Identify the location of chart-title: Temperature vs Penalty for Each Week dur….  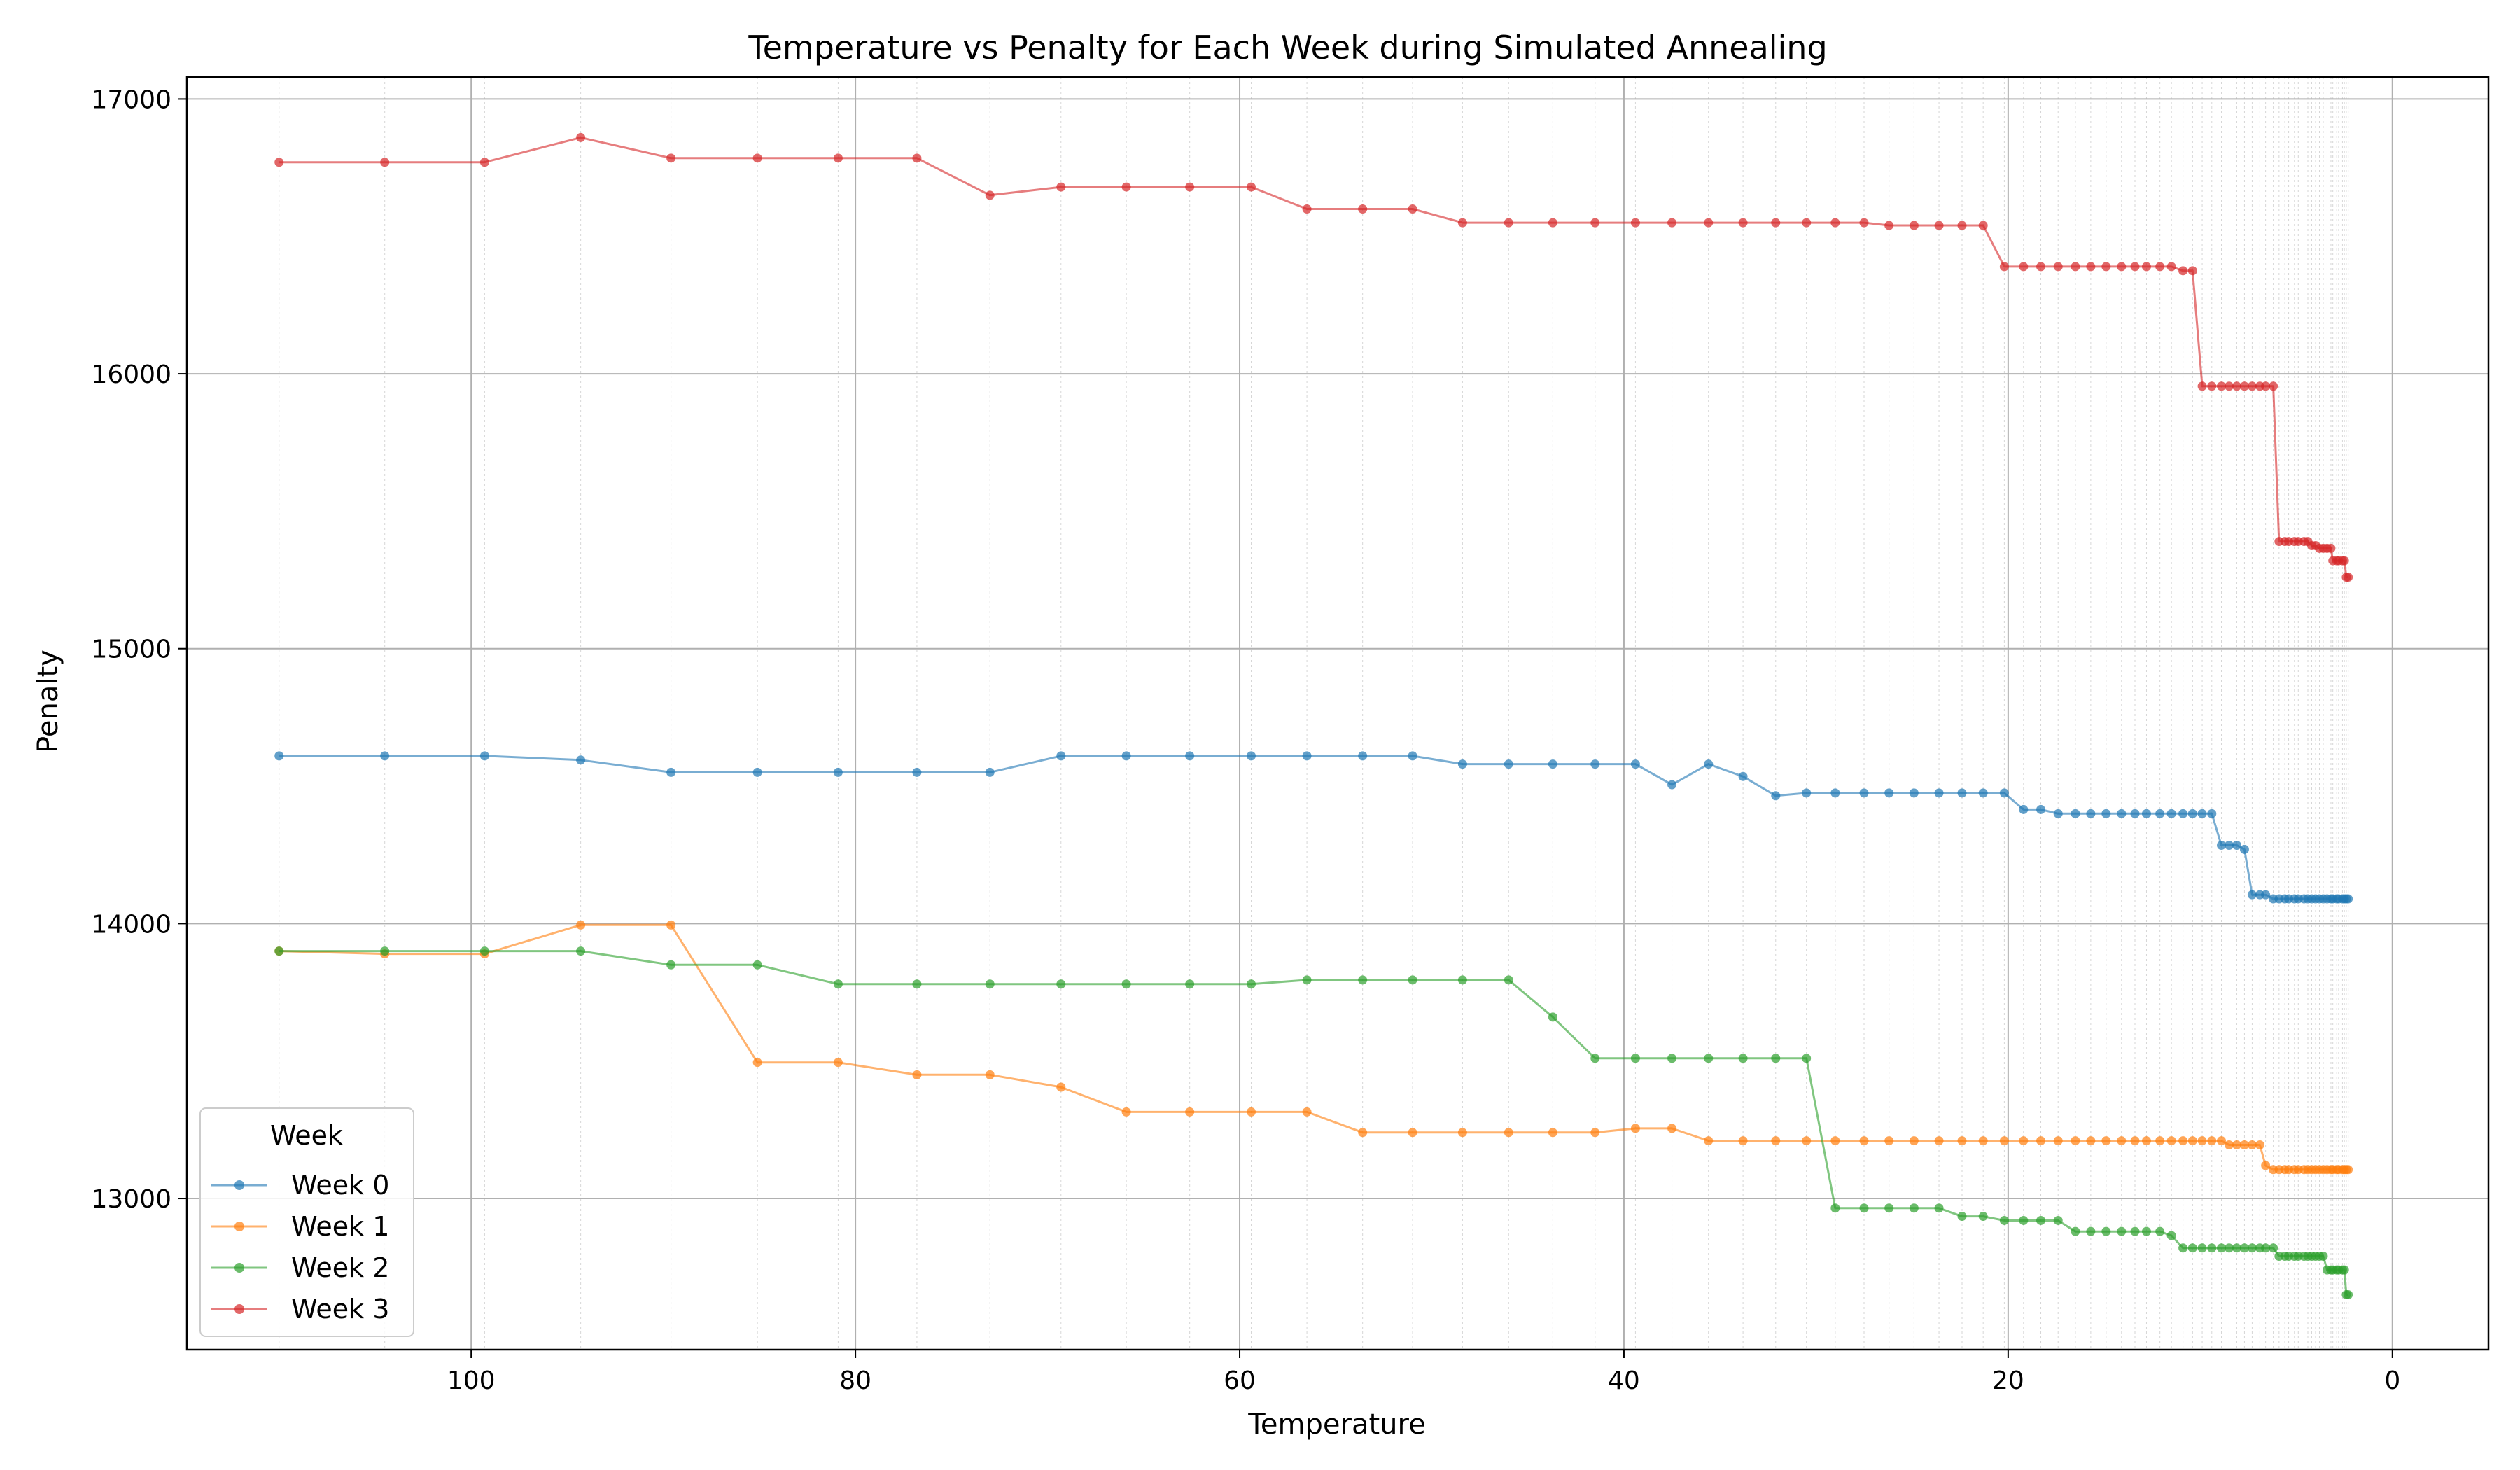
(1287, 47).